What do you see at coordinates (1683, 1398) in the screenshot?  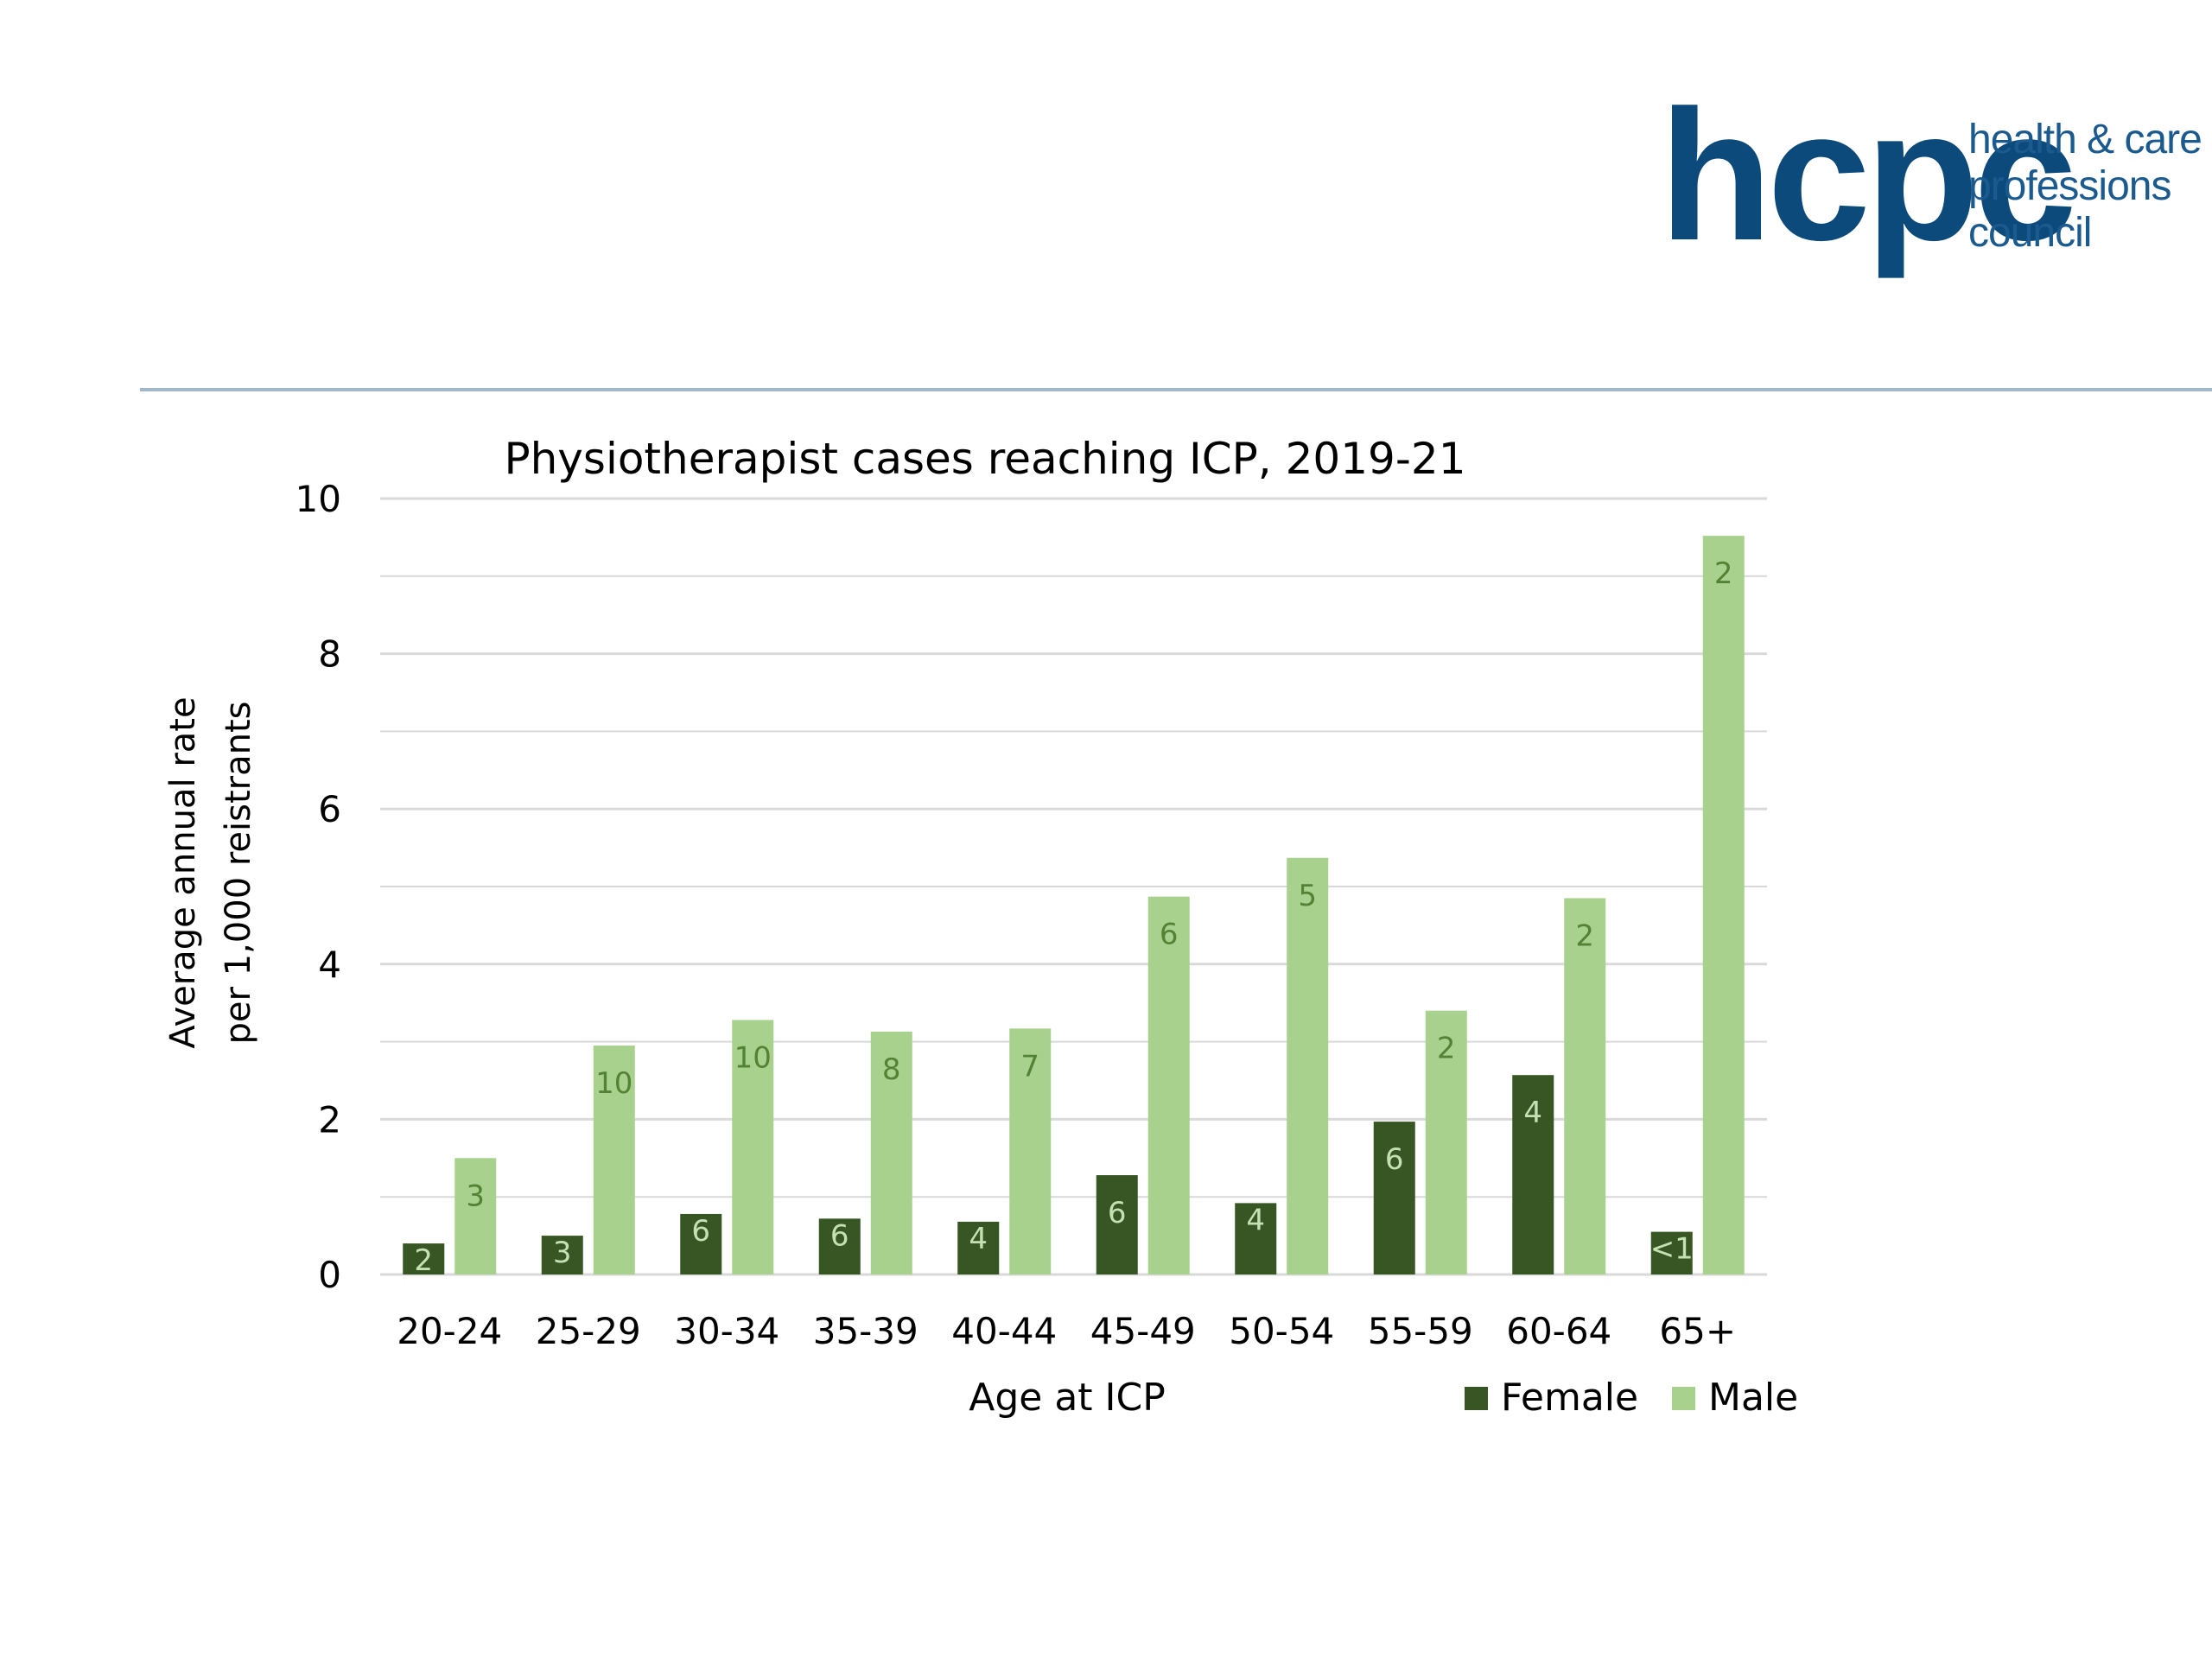 I see `legend-swatch-male` at bounding box center [1683, 1398].